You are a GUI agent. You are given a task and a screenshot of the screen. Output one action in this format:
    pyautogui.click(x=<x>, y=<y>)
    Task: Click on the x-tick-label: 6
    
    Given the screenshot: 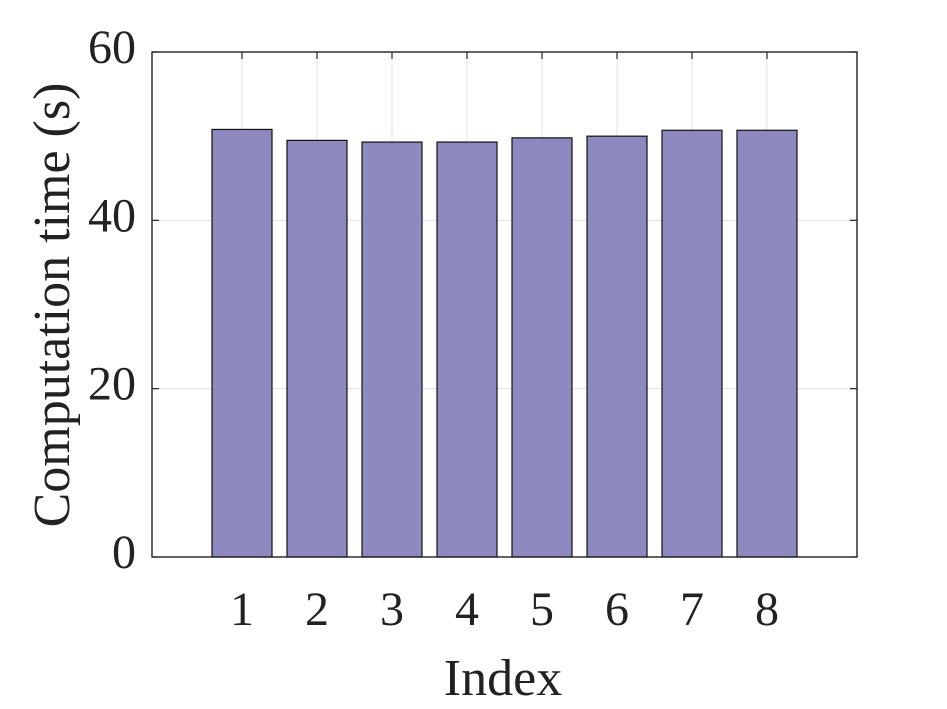 What is the action you would take?
    pyautogui.click(x=617, y=609)
    